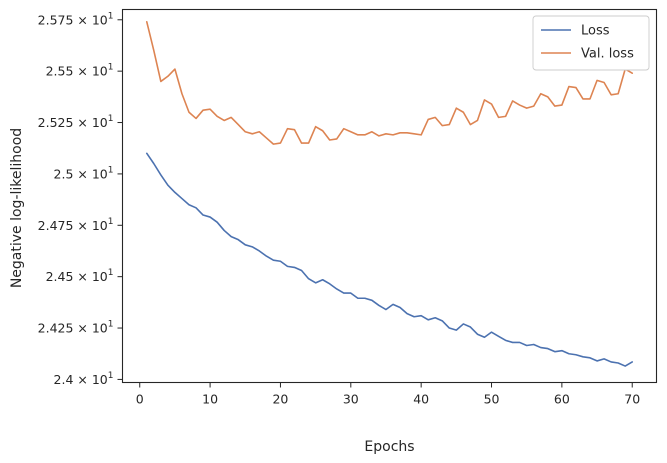 The image size is (667, 463). What do you see at coordinates (492, 399) in the screenshot?
I see `x-tick-label: 50` at bounding box center [492, 399].